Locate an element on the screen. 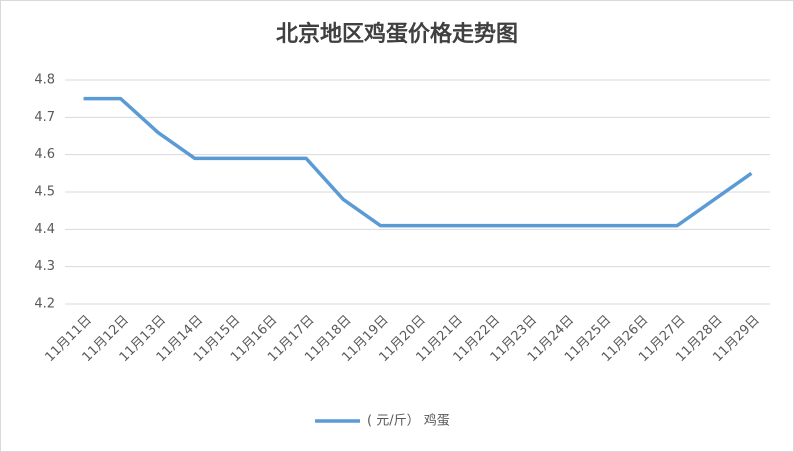 This screenshot has height=452, width=794. y-tick-label: 4.3 is located at coordinates (44, 266).